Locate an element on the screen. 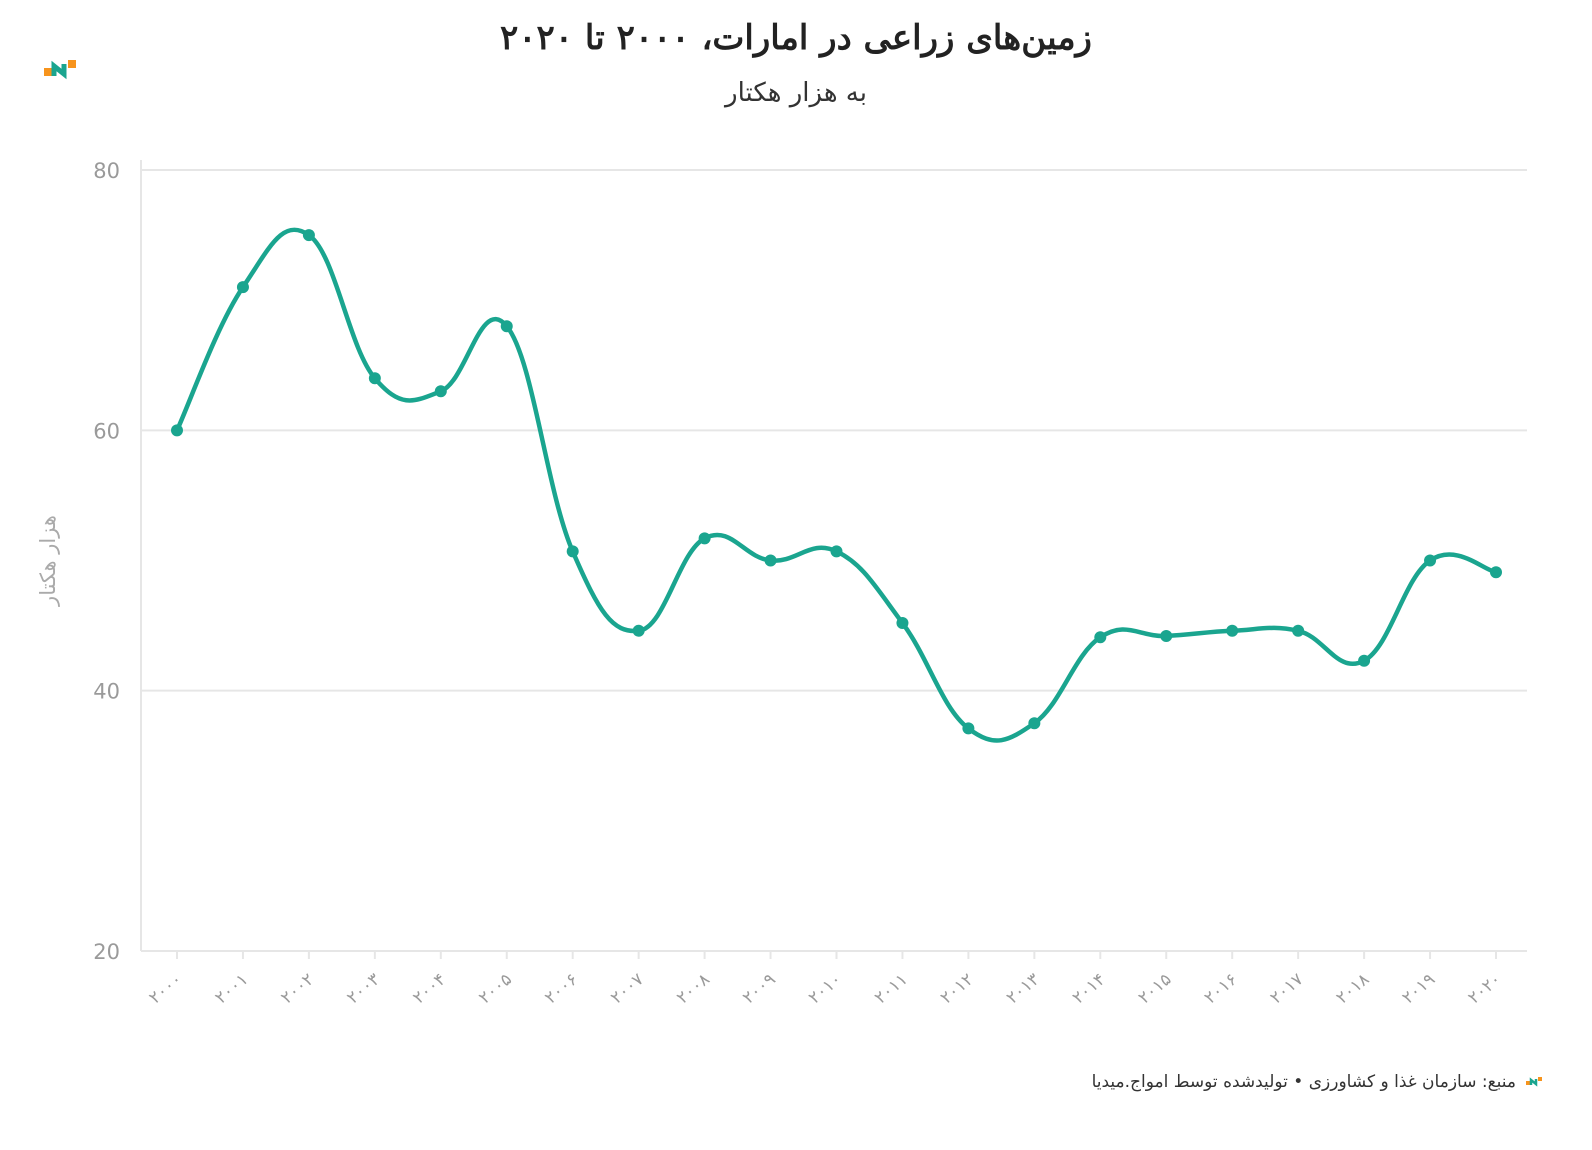 The height and width of the screenshot is (1150, 1592). x-tick-label: ۲۰۱۵ is located at coordinates (1155, 989).